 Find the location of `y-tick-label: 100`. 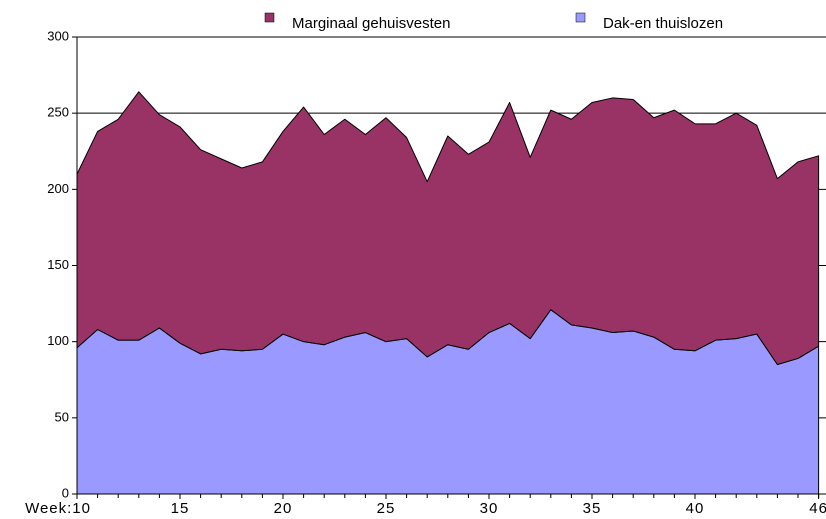

y-tick-label: 100 is located at coordinates (58, 340).